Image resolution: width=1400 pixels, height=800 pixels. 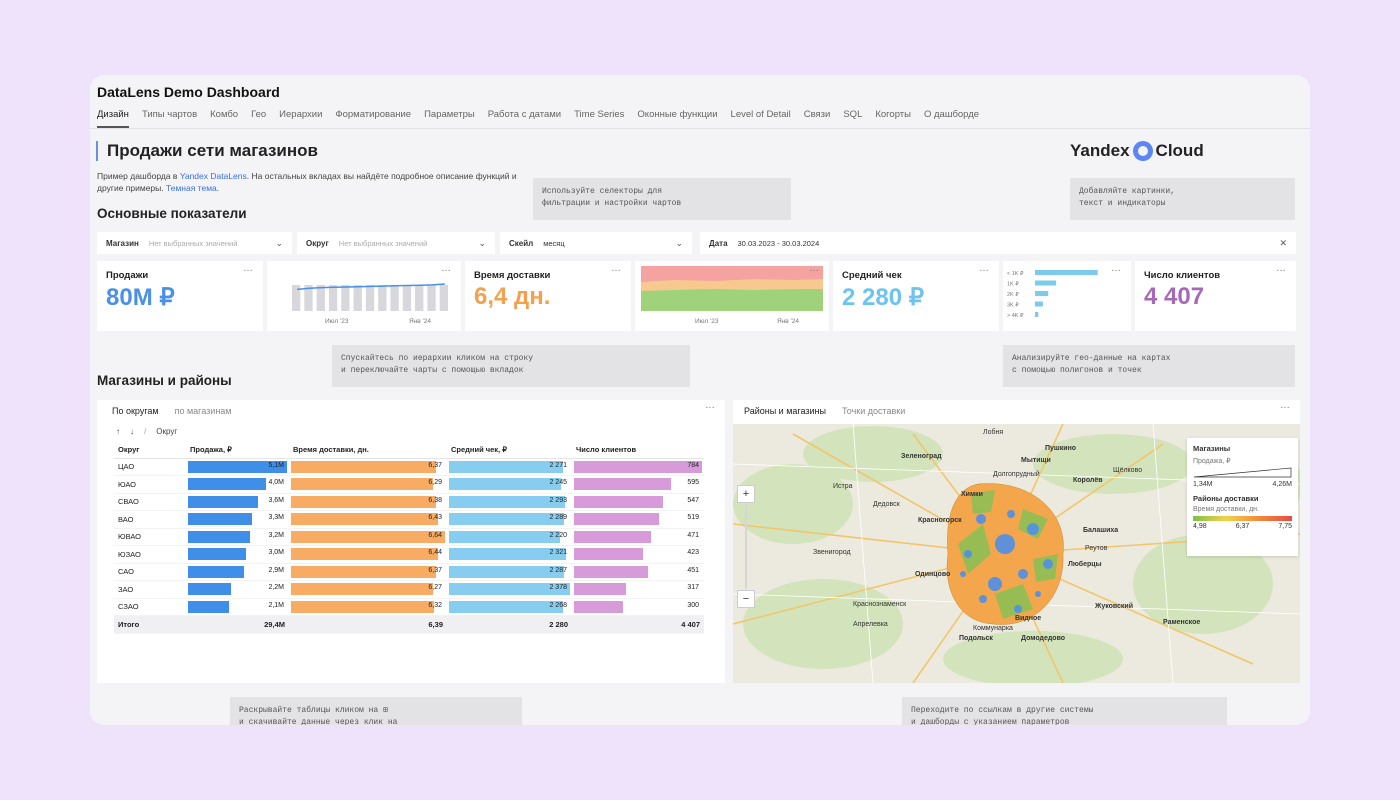 What do you see at coordinates (509, 450) in the screenshot?
I see `col-avg-check: Средний чек, ₽` at bounding box center [509, 450].